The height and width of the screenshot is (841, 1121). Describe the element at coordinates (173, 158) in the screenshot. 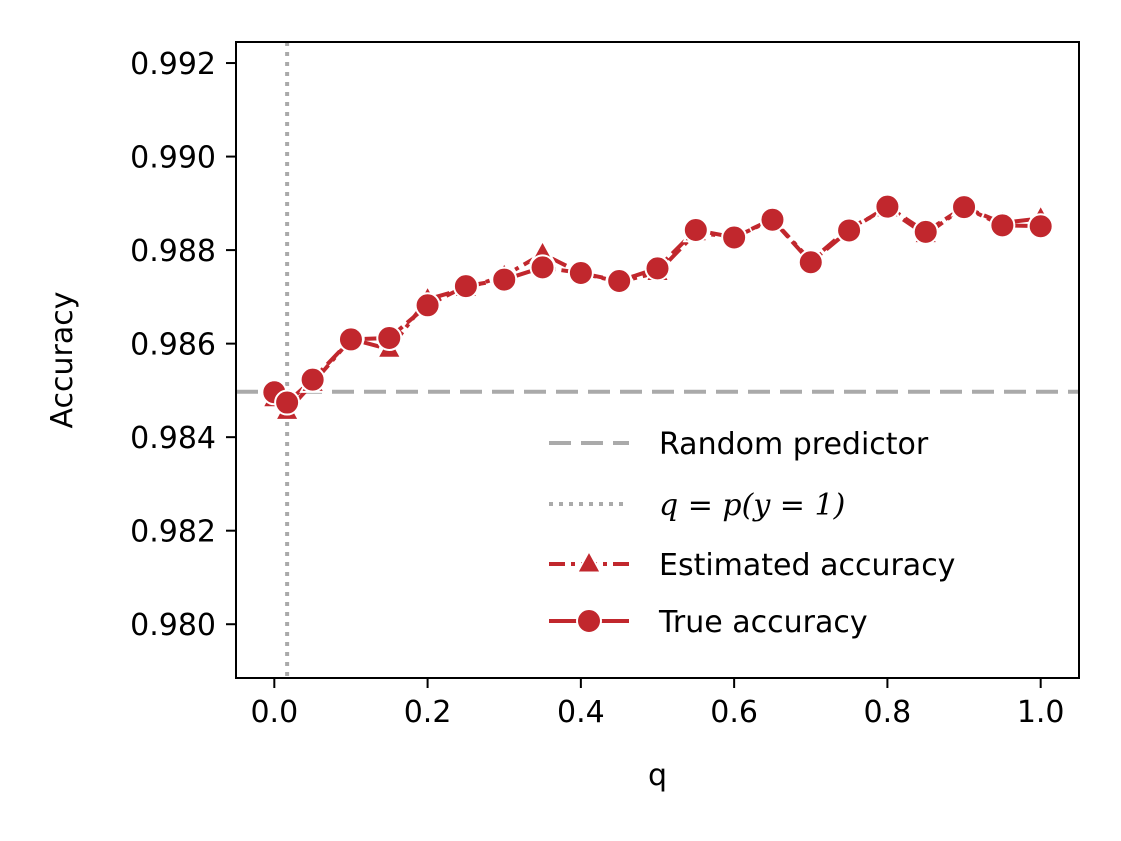

I see `y-tick-label: 0.990` at that location.